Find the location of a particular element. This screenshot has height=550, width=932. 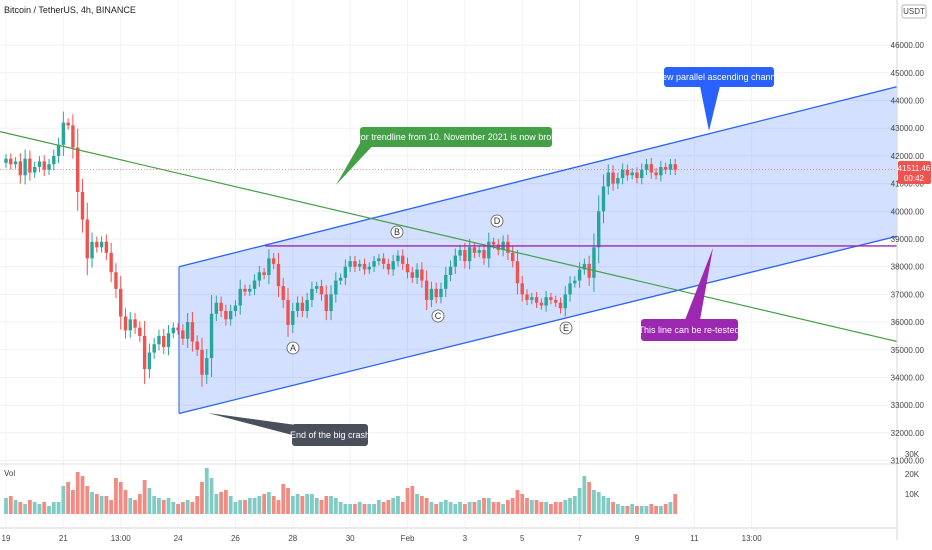

volume-bars is located at coordinates (341, 491).